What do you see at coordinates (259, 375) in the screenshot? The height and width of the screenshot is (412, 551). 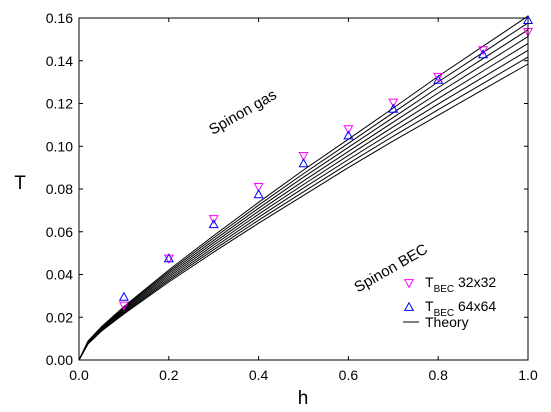 I see `x-tick-label: 0.4` at bounding box center [259, 375].